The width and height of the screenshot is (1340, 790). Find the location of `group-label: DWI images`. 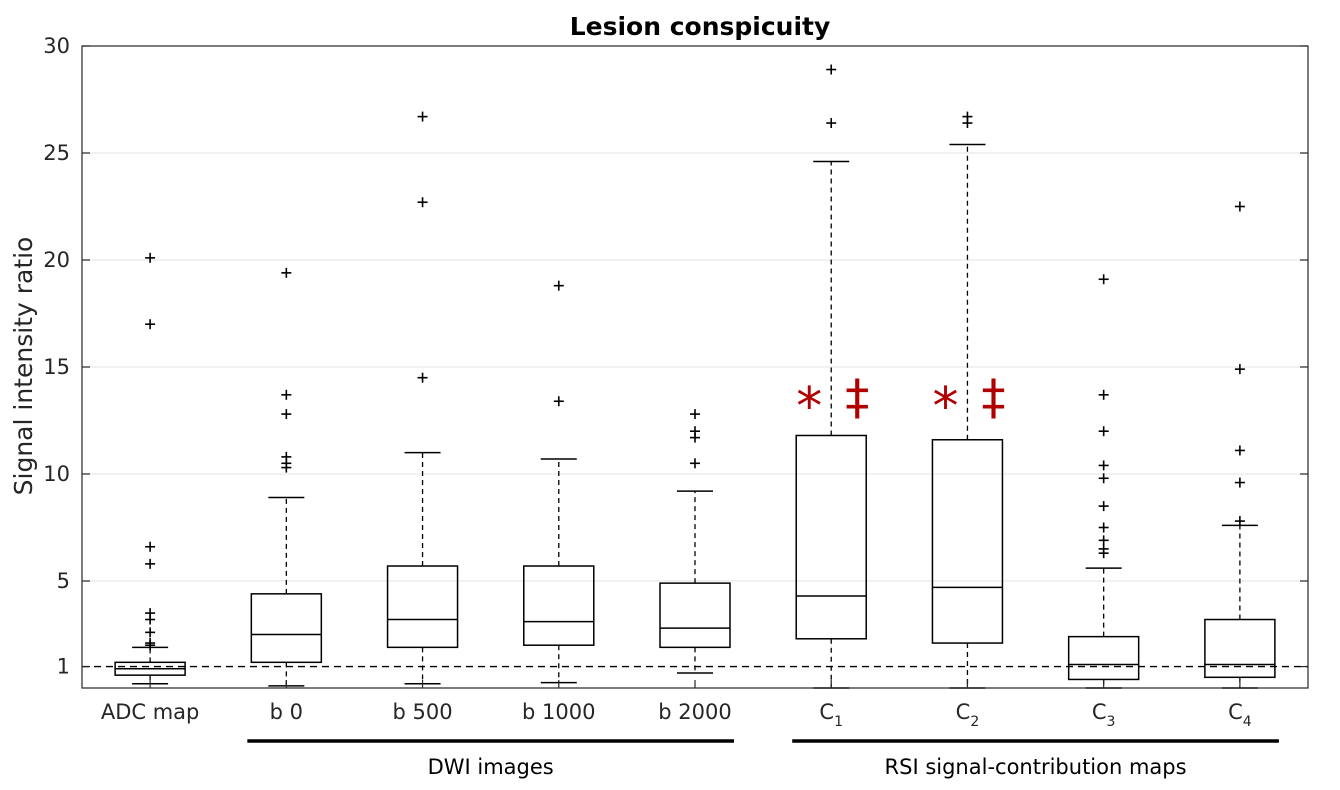

group-label: DWI images is located at coordinates (491, 767).